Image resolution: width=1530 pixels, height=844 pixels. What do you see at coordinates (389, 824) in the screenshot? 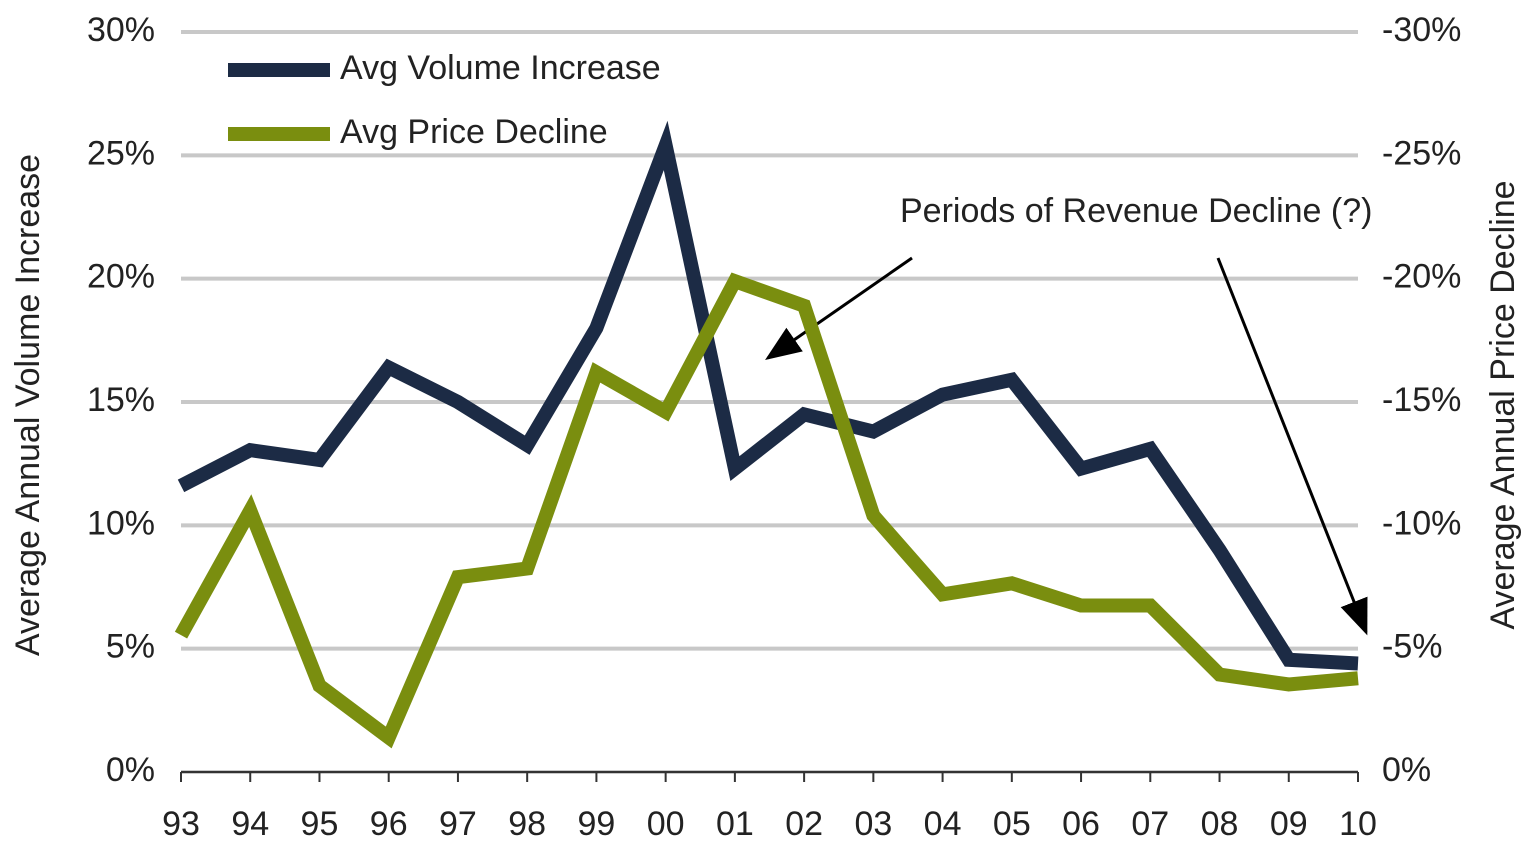
I see `x-tick-label: 96` at bounding box center [389, 824].